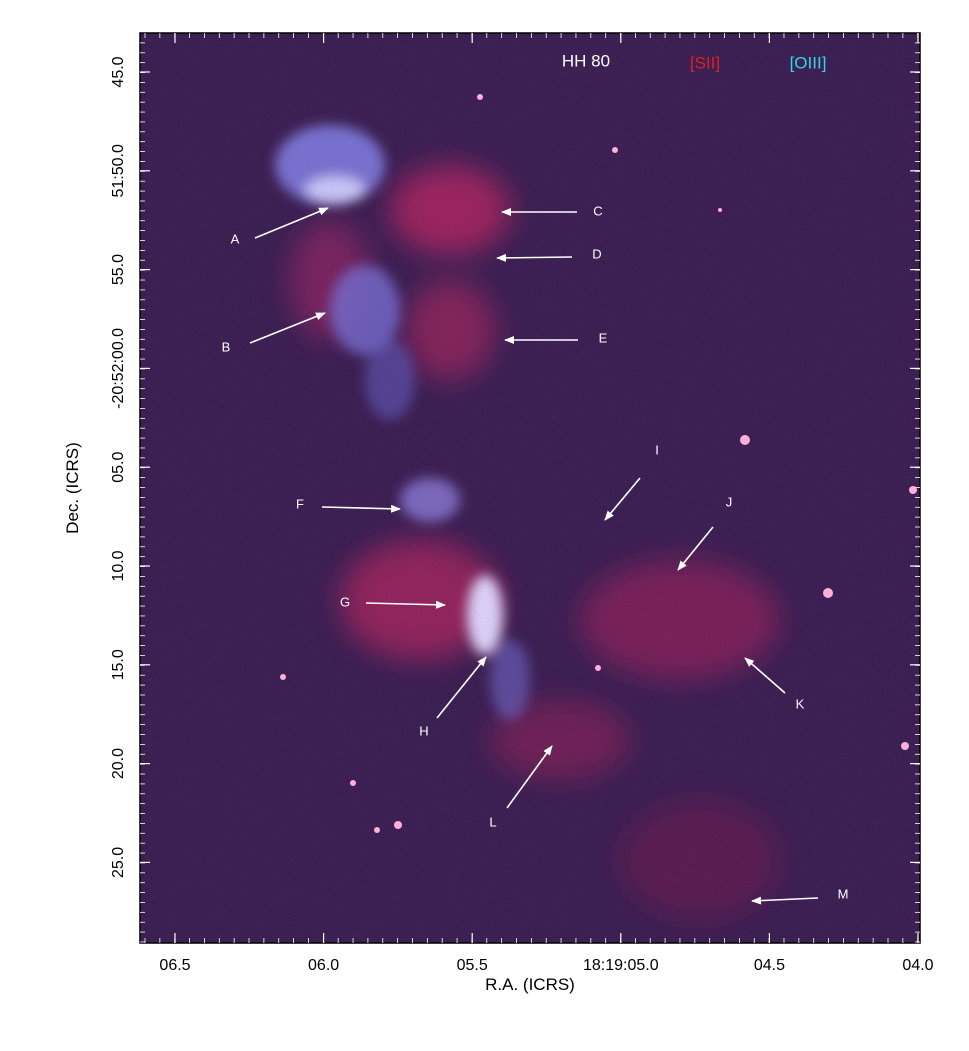  Describe the element at coordinates (345, 601) in the screenshot. I see `annotation-label: G` at that location.